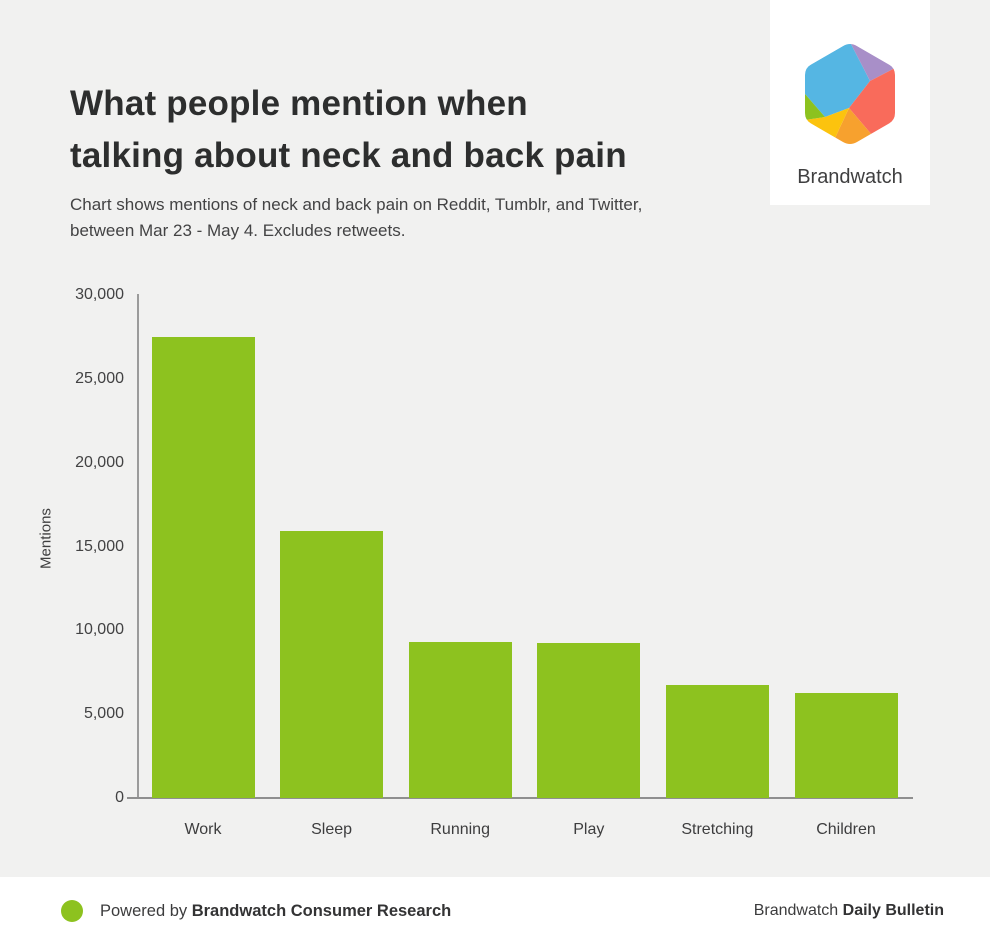 This screenshot has width=990, height=945. What do you see at coordinates (520, 798) in the screenshot?
I see `x-axis-line` at bounding box center [520, 798].